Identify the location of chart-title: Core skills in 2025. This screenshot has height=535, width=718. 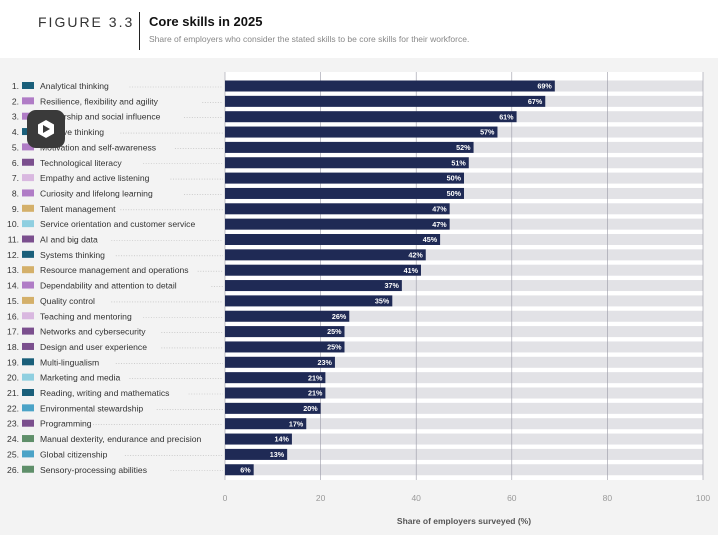
(206, 21).